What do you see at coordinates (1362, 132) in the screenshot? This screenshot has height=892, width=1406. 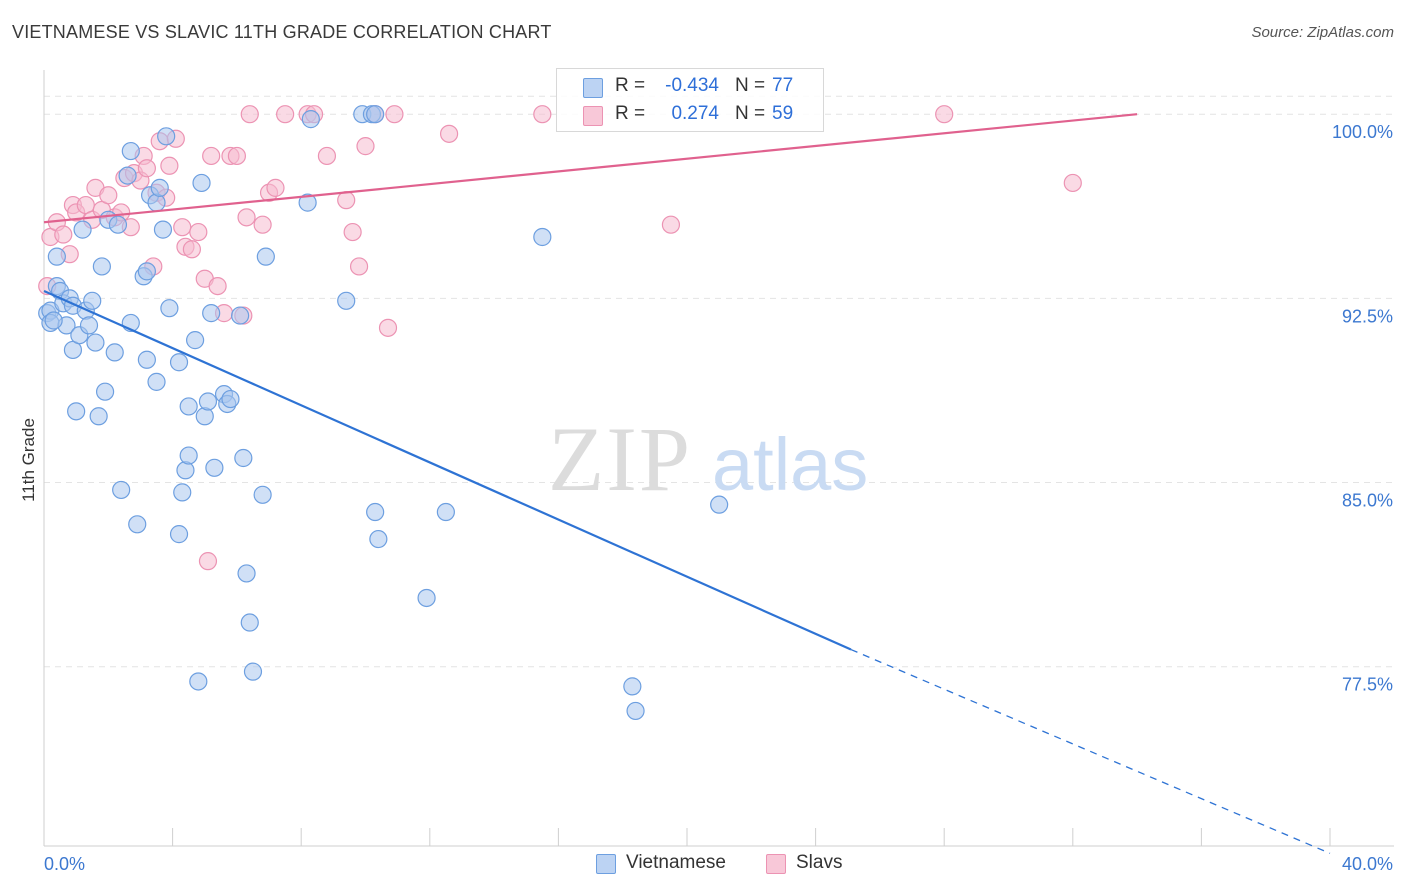 I see `y-tick-label: 100.0%` at bounding box center [1362, 132].